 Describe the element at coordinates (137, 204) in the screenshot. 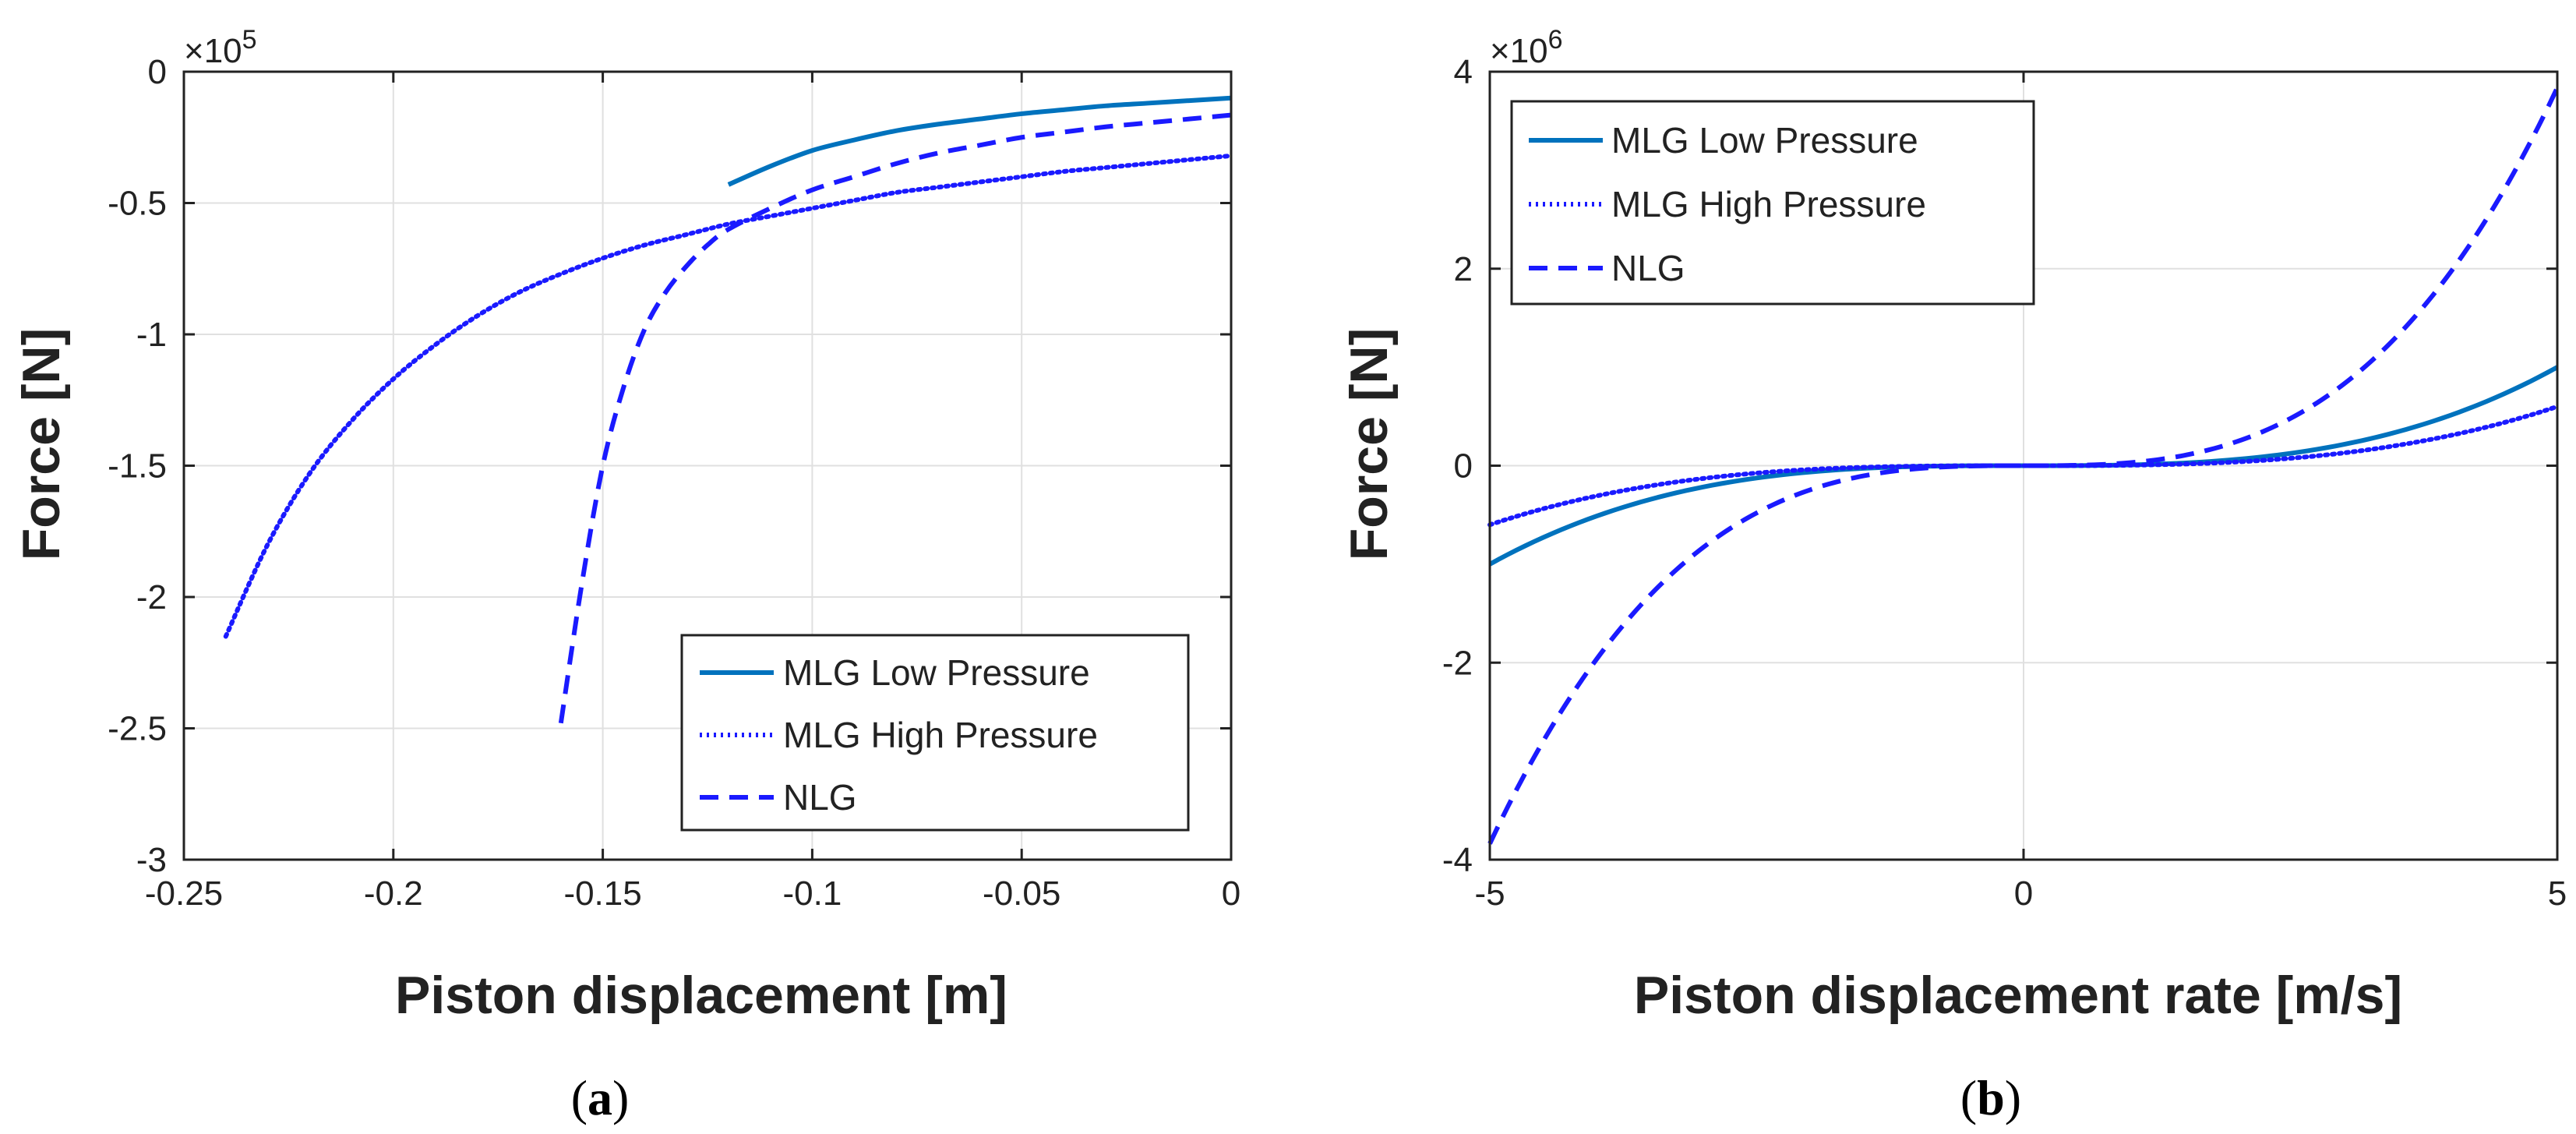

I see `chart-a-y-tick-label: -0.5` at that location.